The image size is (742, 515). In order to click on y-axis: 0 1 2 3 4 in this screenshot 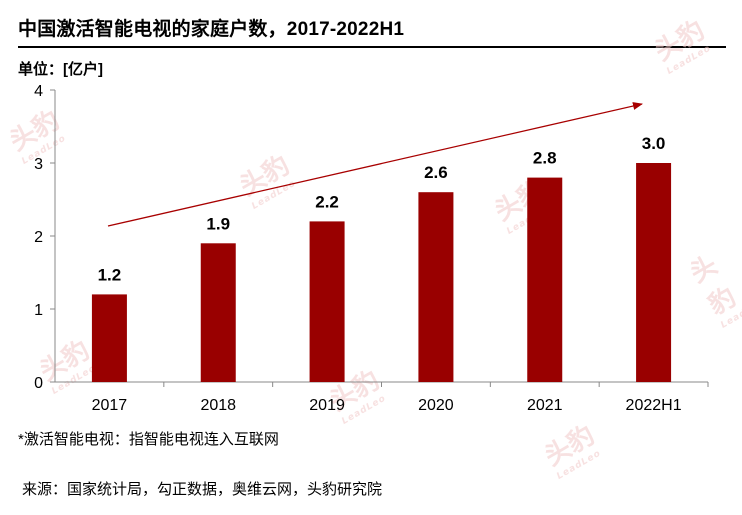, I will do `click(45, 237)`.